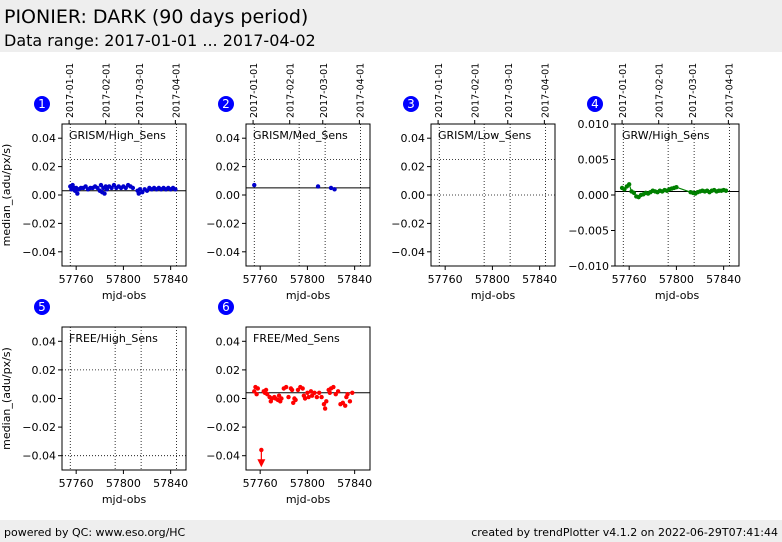 Image resolution: width=782 pixels, height=542 pixels. I want to click on panel-label: GRISM/Med_Sens, so click(300, 135).